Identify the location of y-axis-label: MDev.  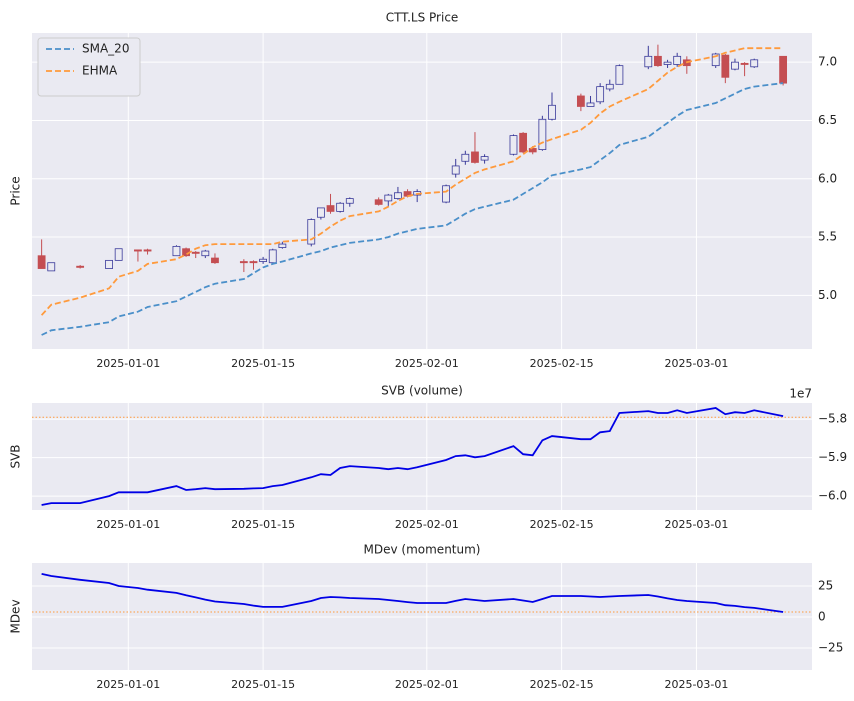
(16, 616).